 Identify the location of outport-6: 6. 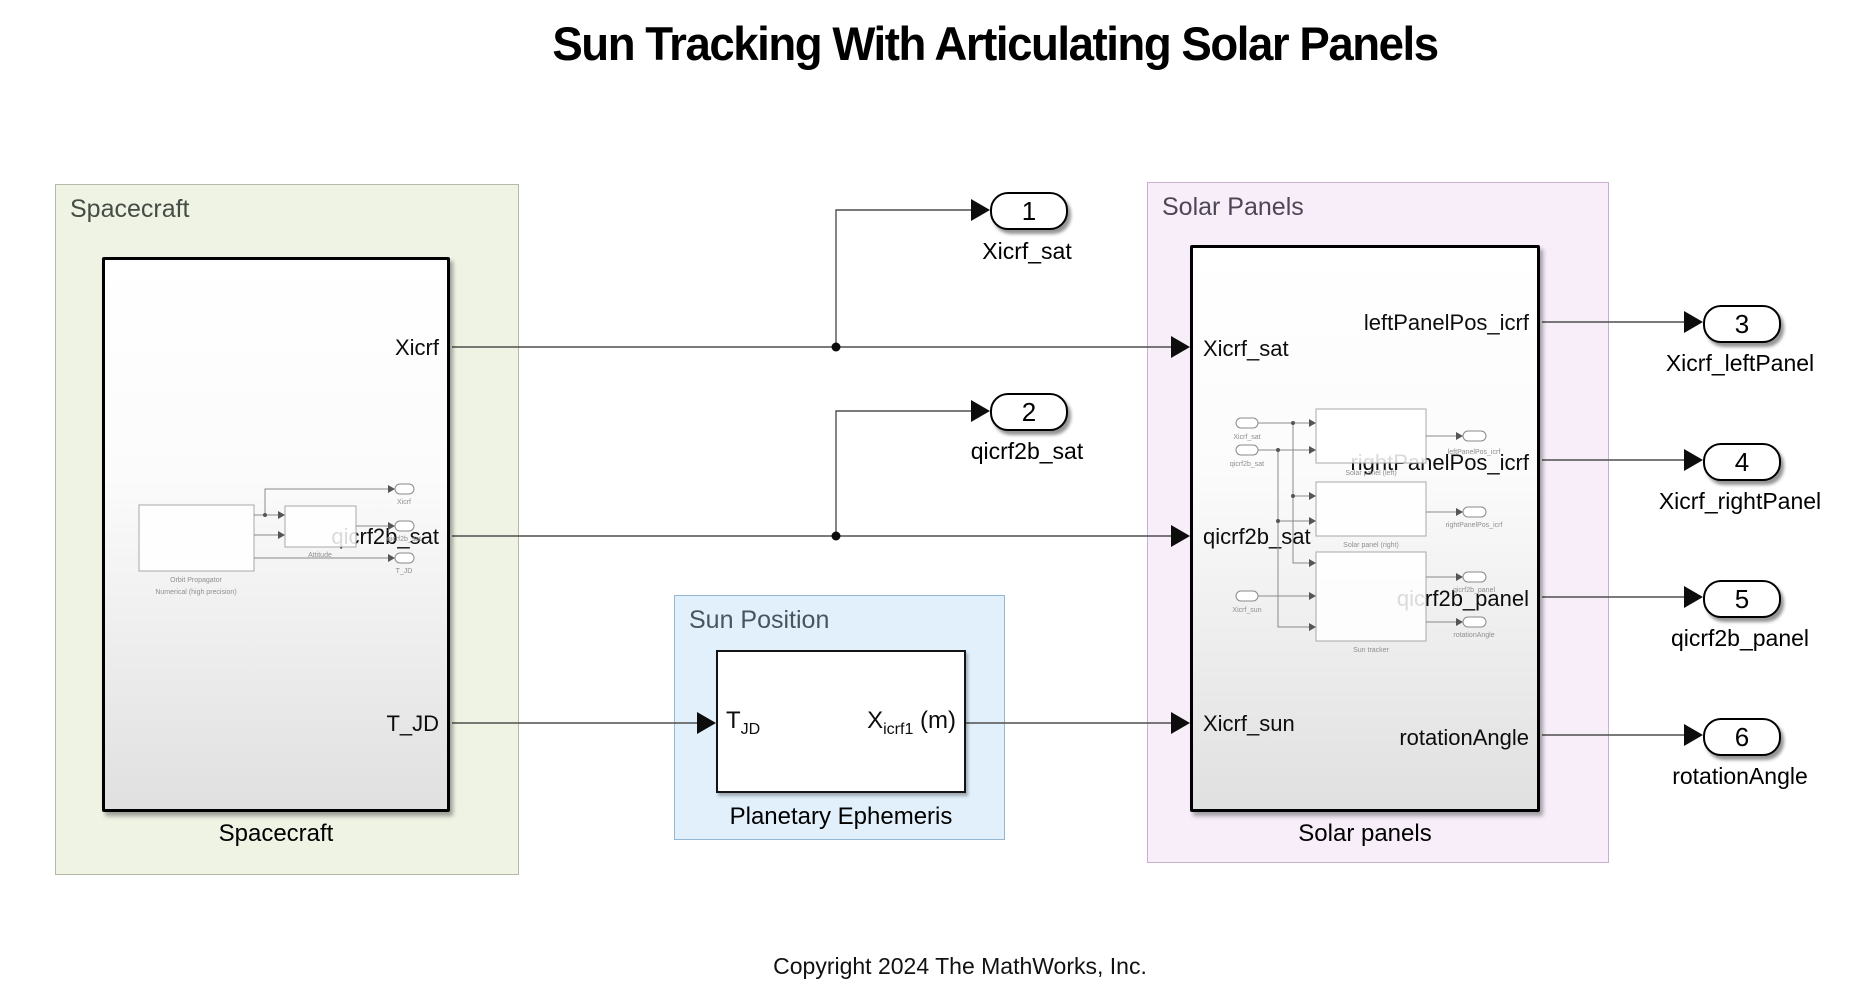
(1742, 737).